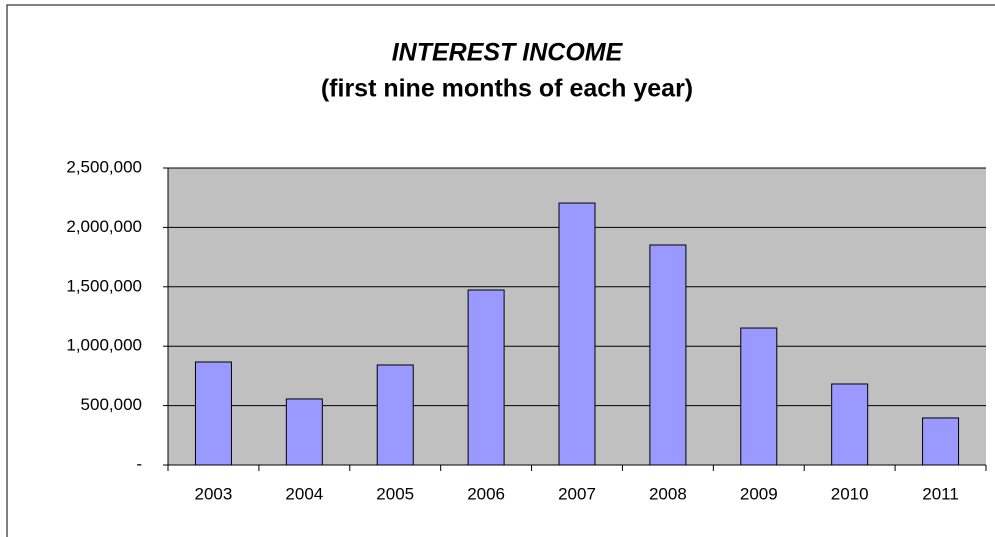  I want to click on x-tick-label: 2003, so click(214, 493).